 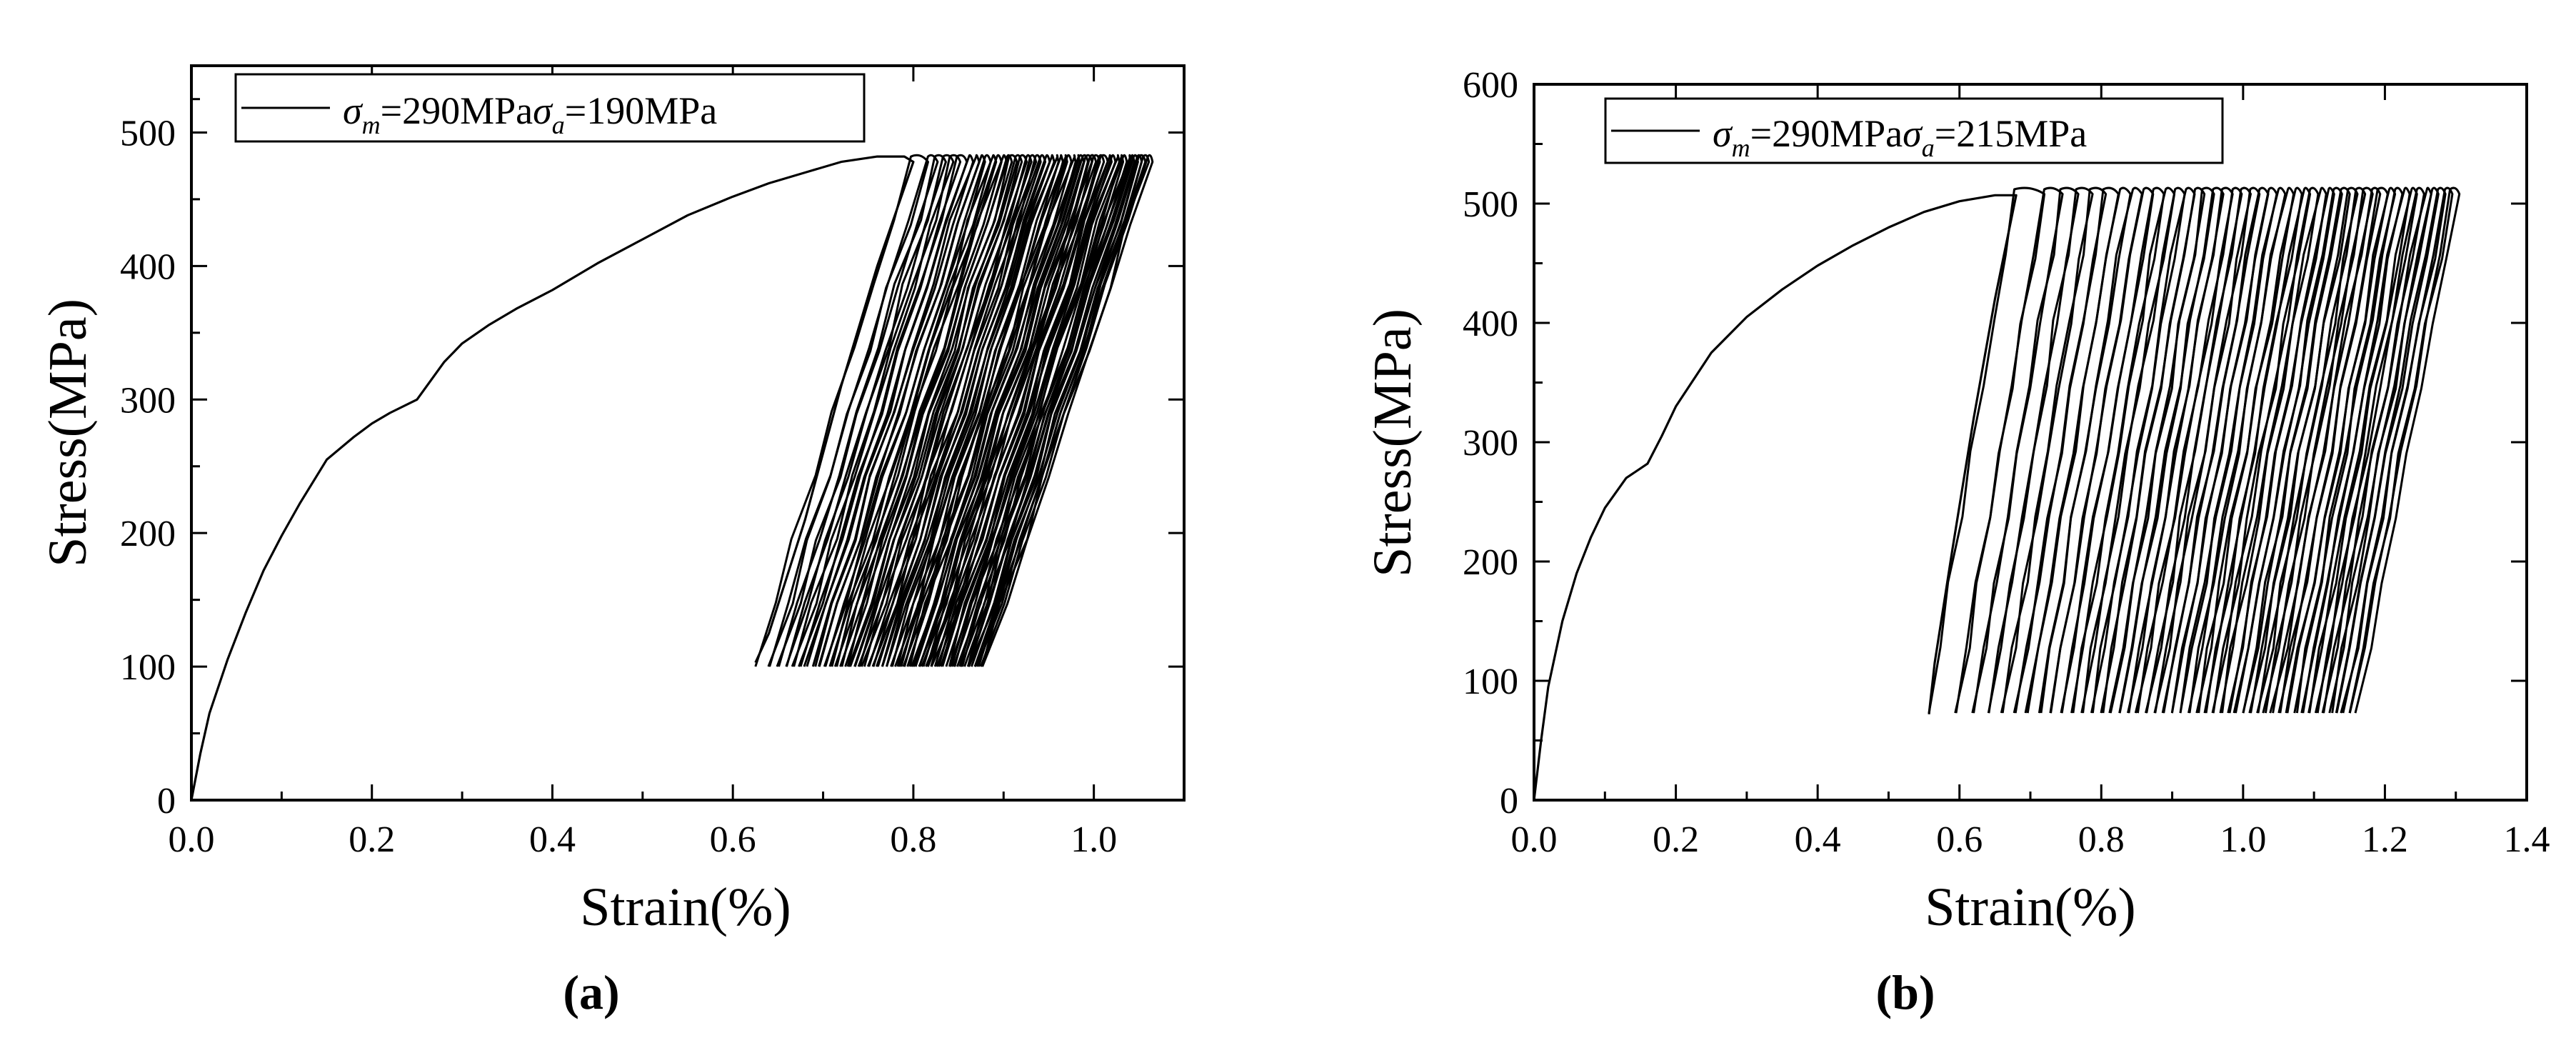 What do you see at coordinates (2385, 839) in the screenshot?
I see `x-tick-label: 1.2` at bounding box center [2385, 839].